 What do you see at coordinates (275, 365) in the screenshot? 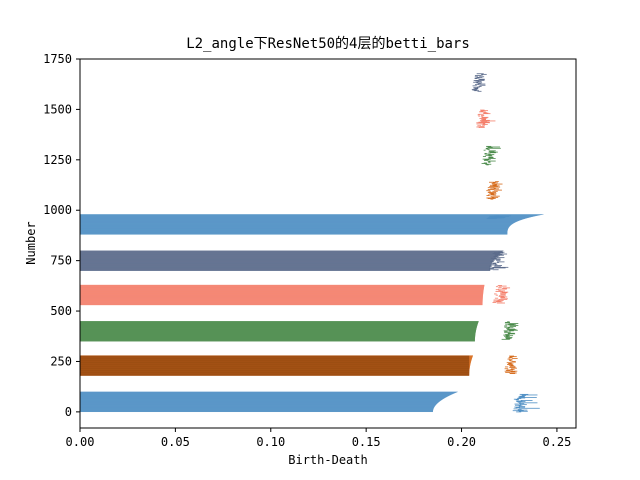
I see `series-1-stripes` at bounding box center [275, 365].